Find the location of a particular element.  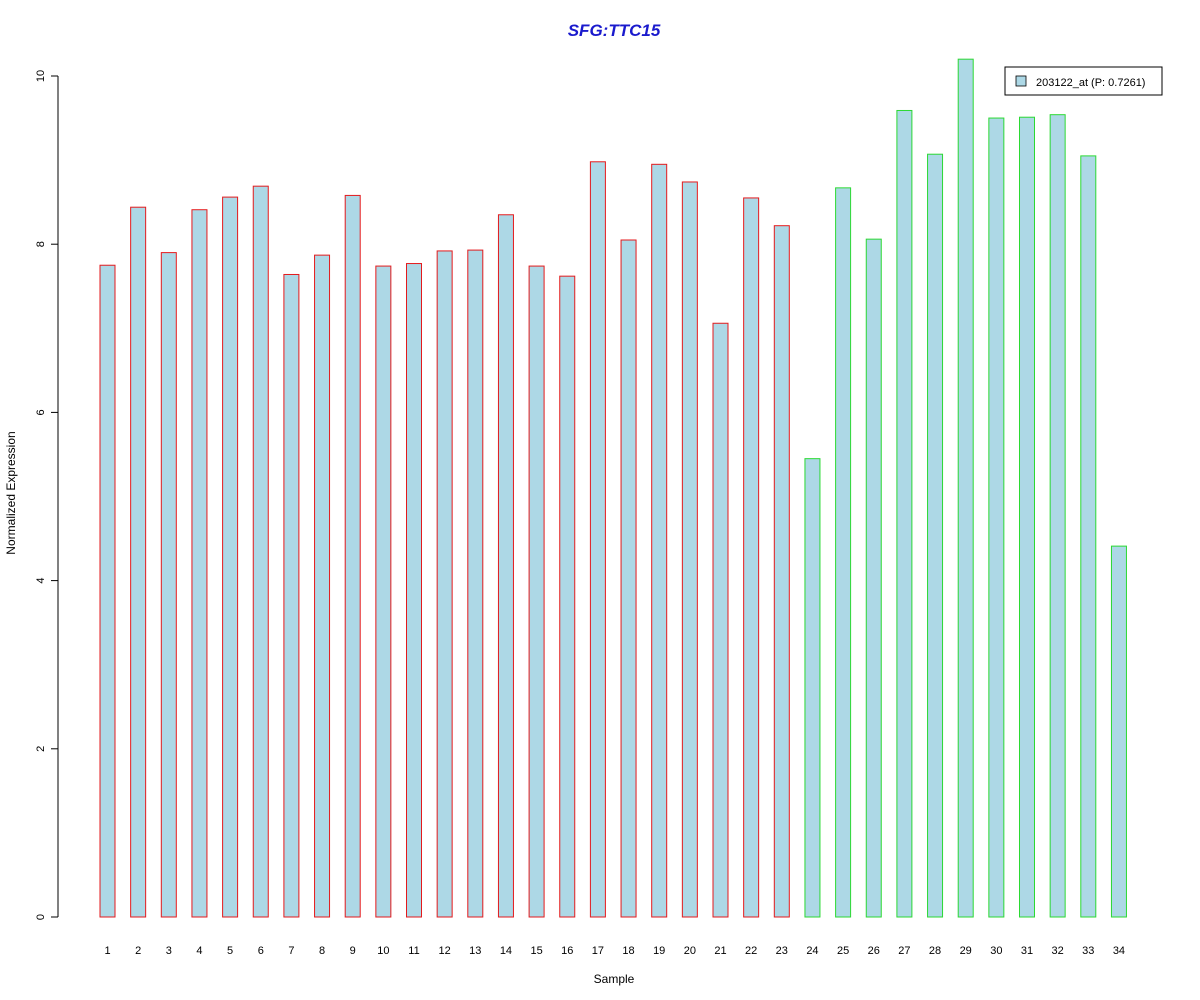

x-tick-label: 28 is located at coordinates (935, 951).